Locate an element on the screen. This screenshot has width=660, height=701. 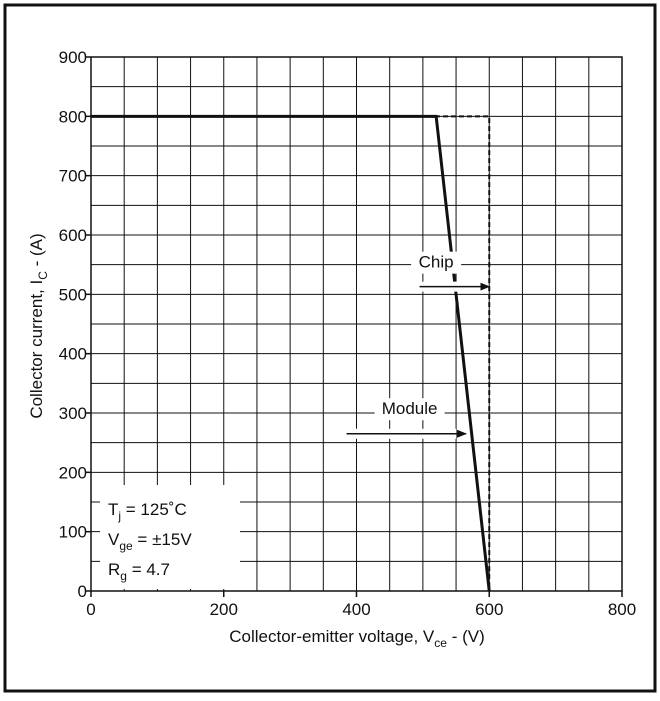
annotation-chip-label: Chip is located at coordinates (436, 262).